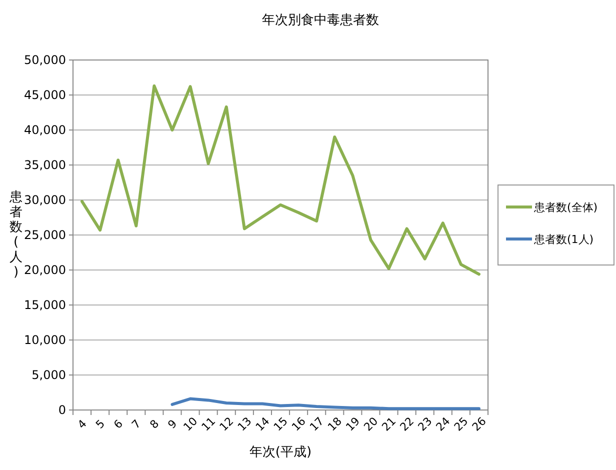 Image resolution: width=616 pixels, height=470 pixels. What do you see at coordinates (100, 424) in the screenshot?
I see `x-tick-label: 5` at bounding box center [100, 424].